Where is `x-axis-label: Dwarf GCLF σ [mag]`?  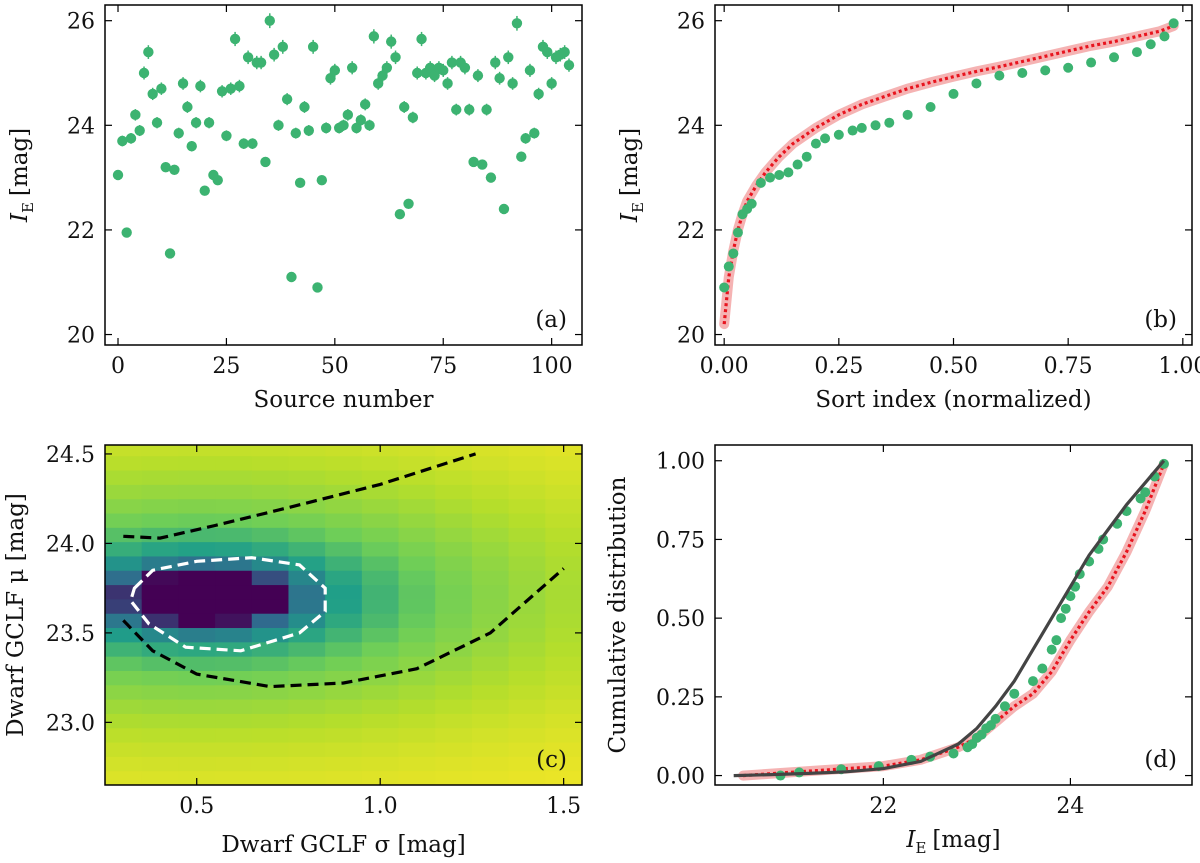 x-axis-label: Dwarf GCLF σ [mag] is located at coordinates (343, 845).